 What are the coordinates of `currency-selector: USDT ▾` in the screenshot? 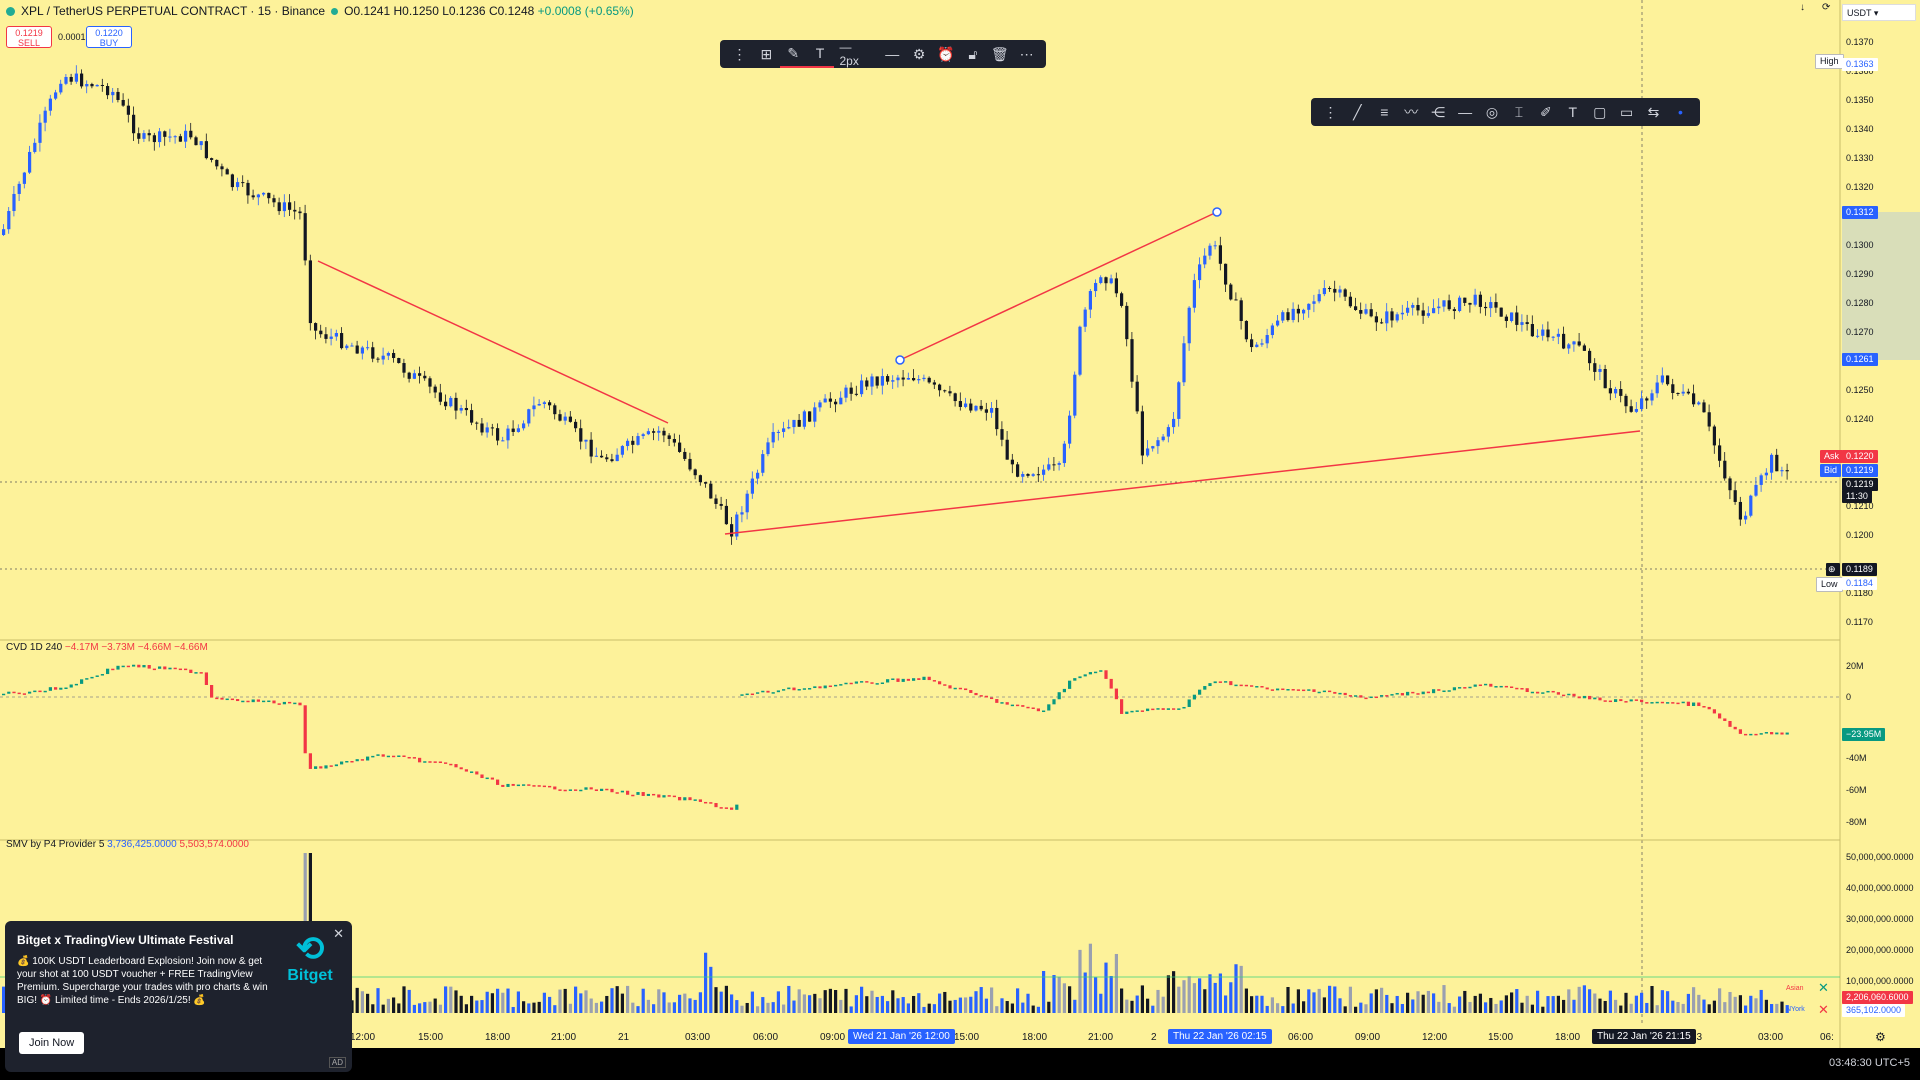 It's located at (1879, 12).